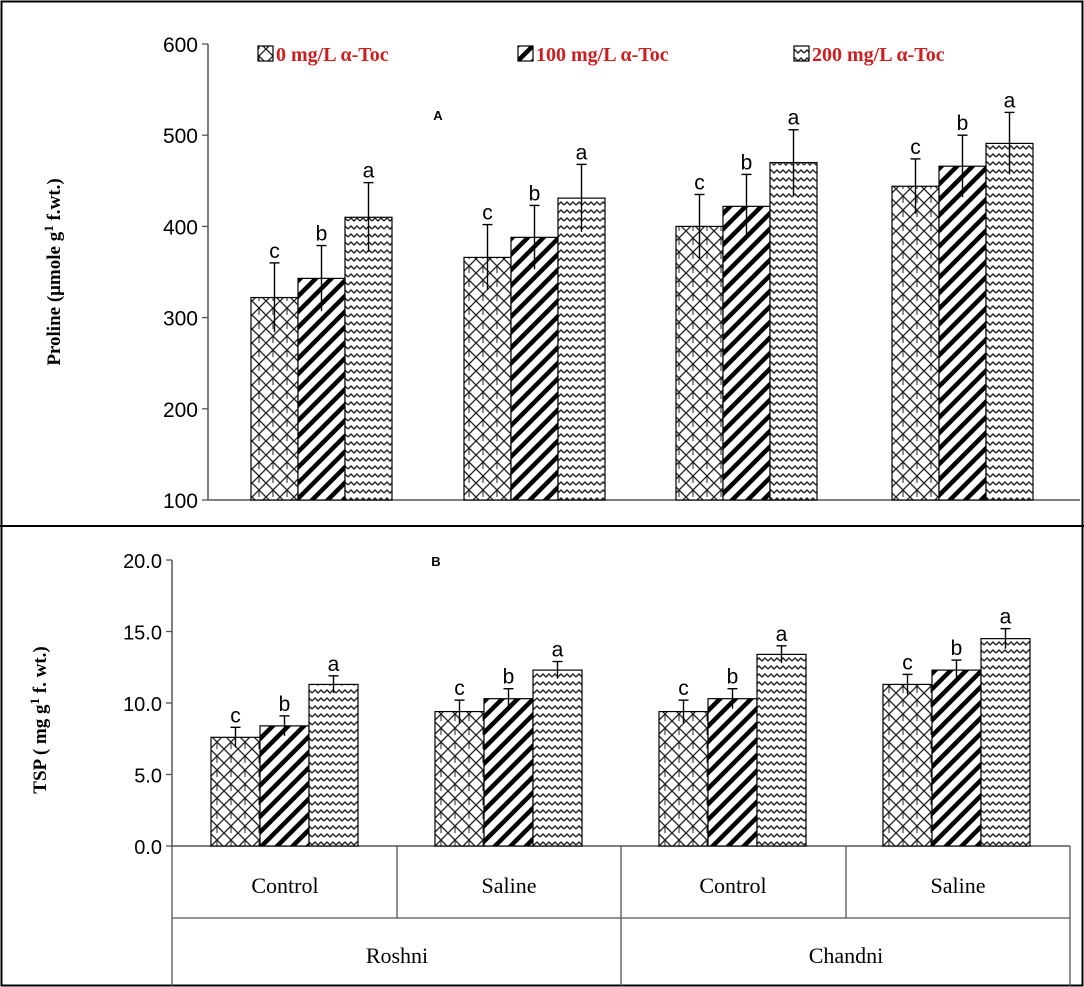 Image resolution: width=1084 pixels, height=987 pixels. I want to click on panel-b-y-ticks: 0.0 5.0 10.0 15.0 20.0, so click(147, 705).